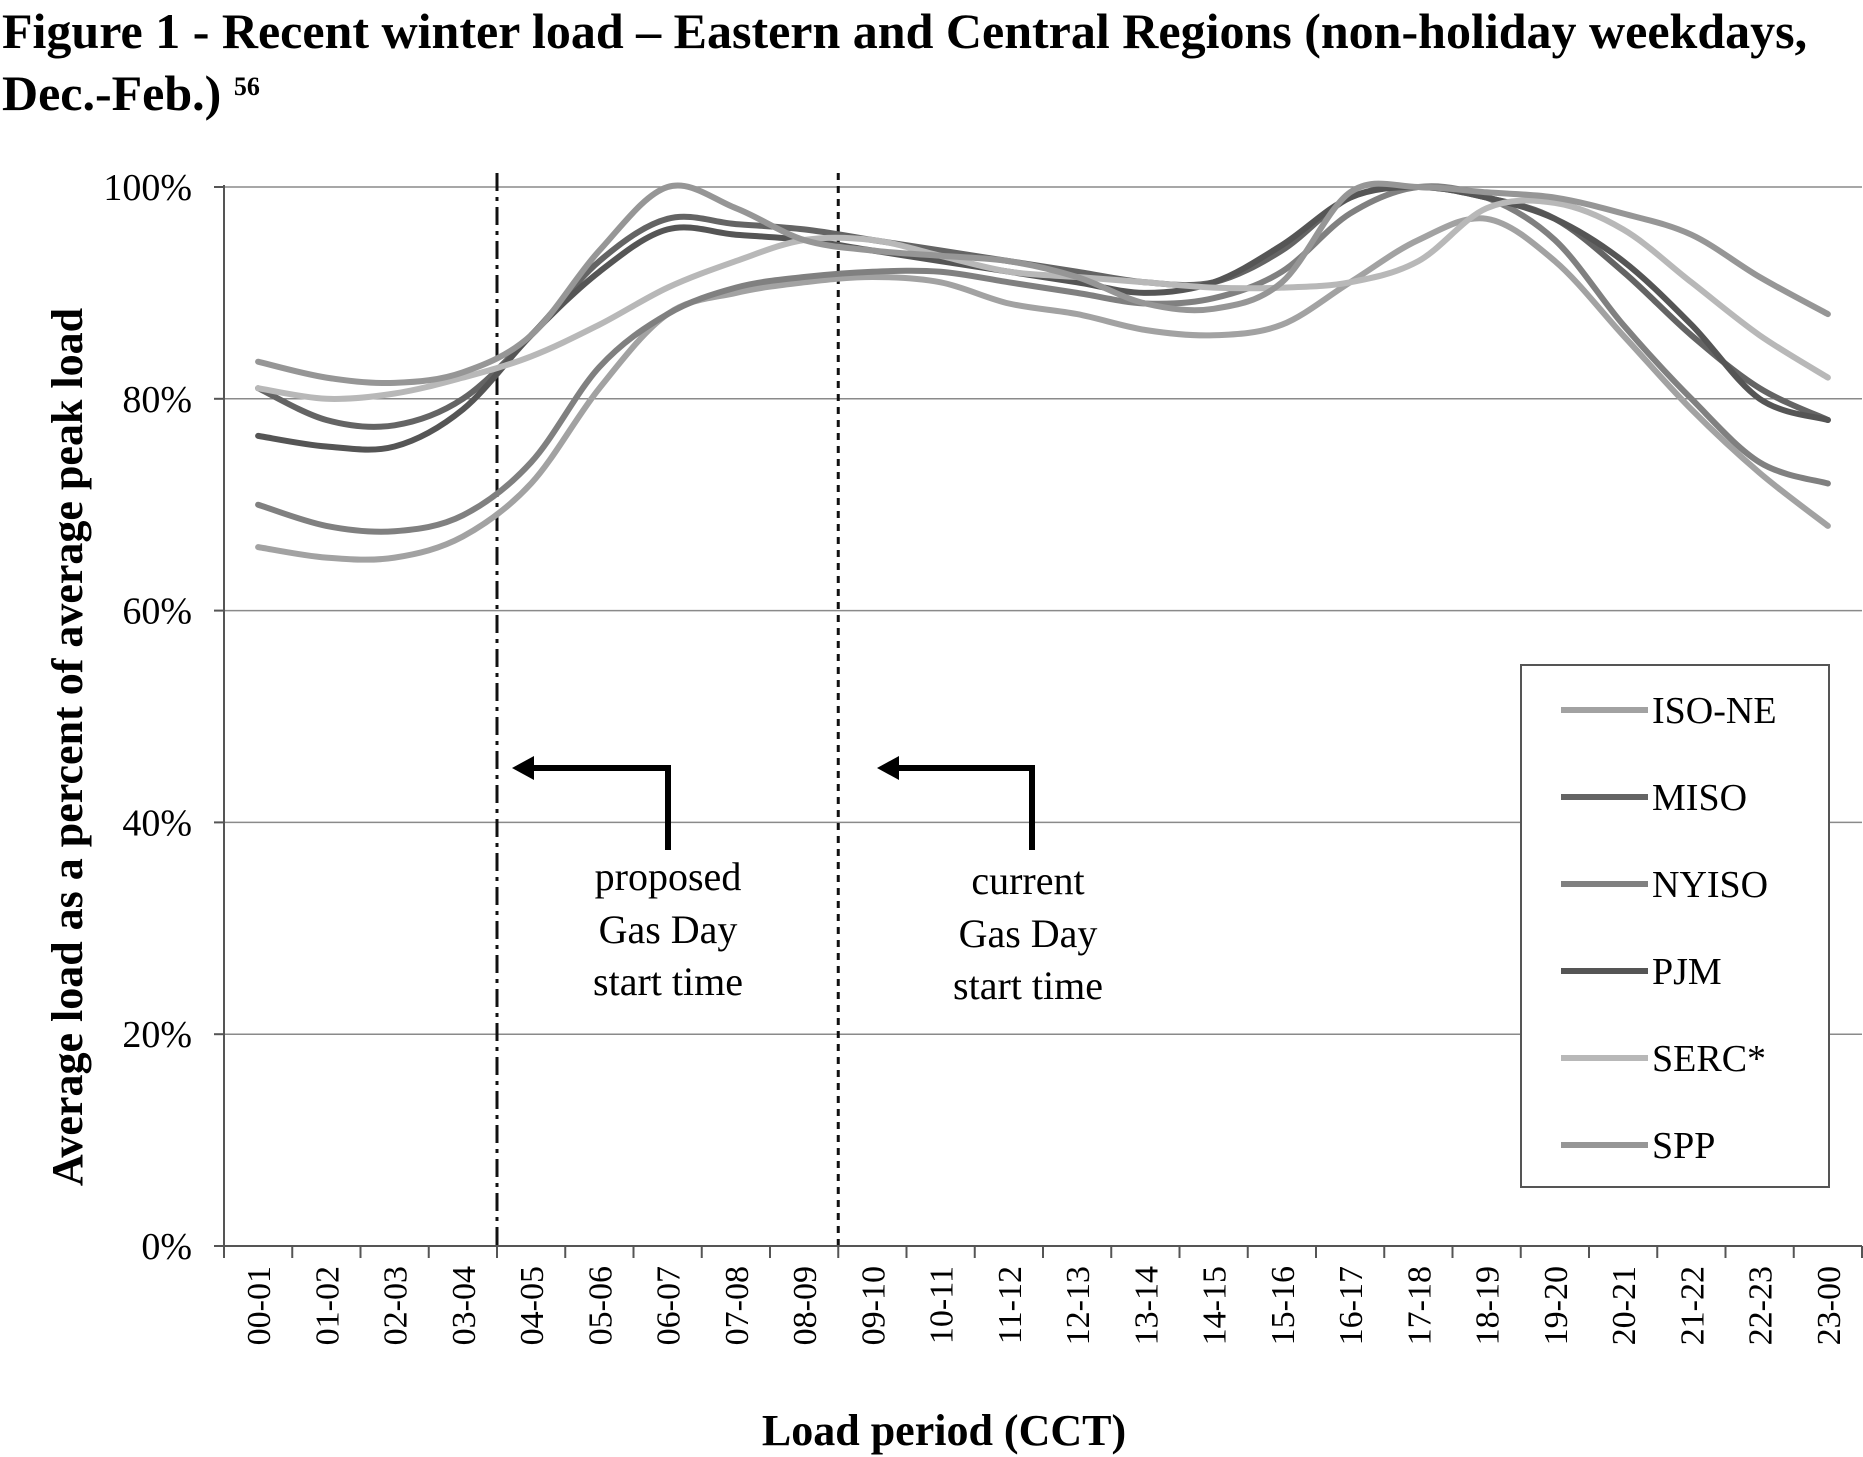 The image size is (1863, 1457). I want to click on legend-label-nyiso: NYISO, so click(1710, 885).